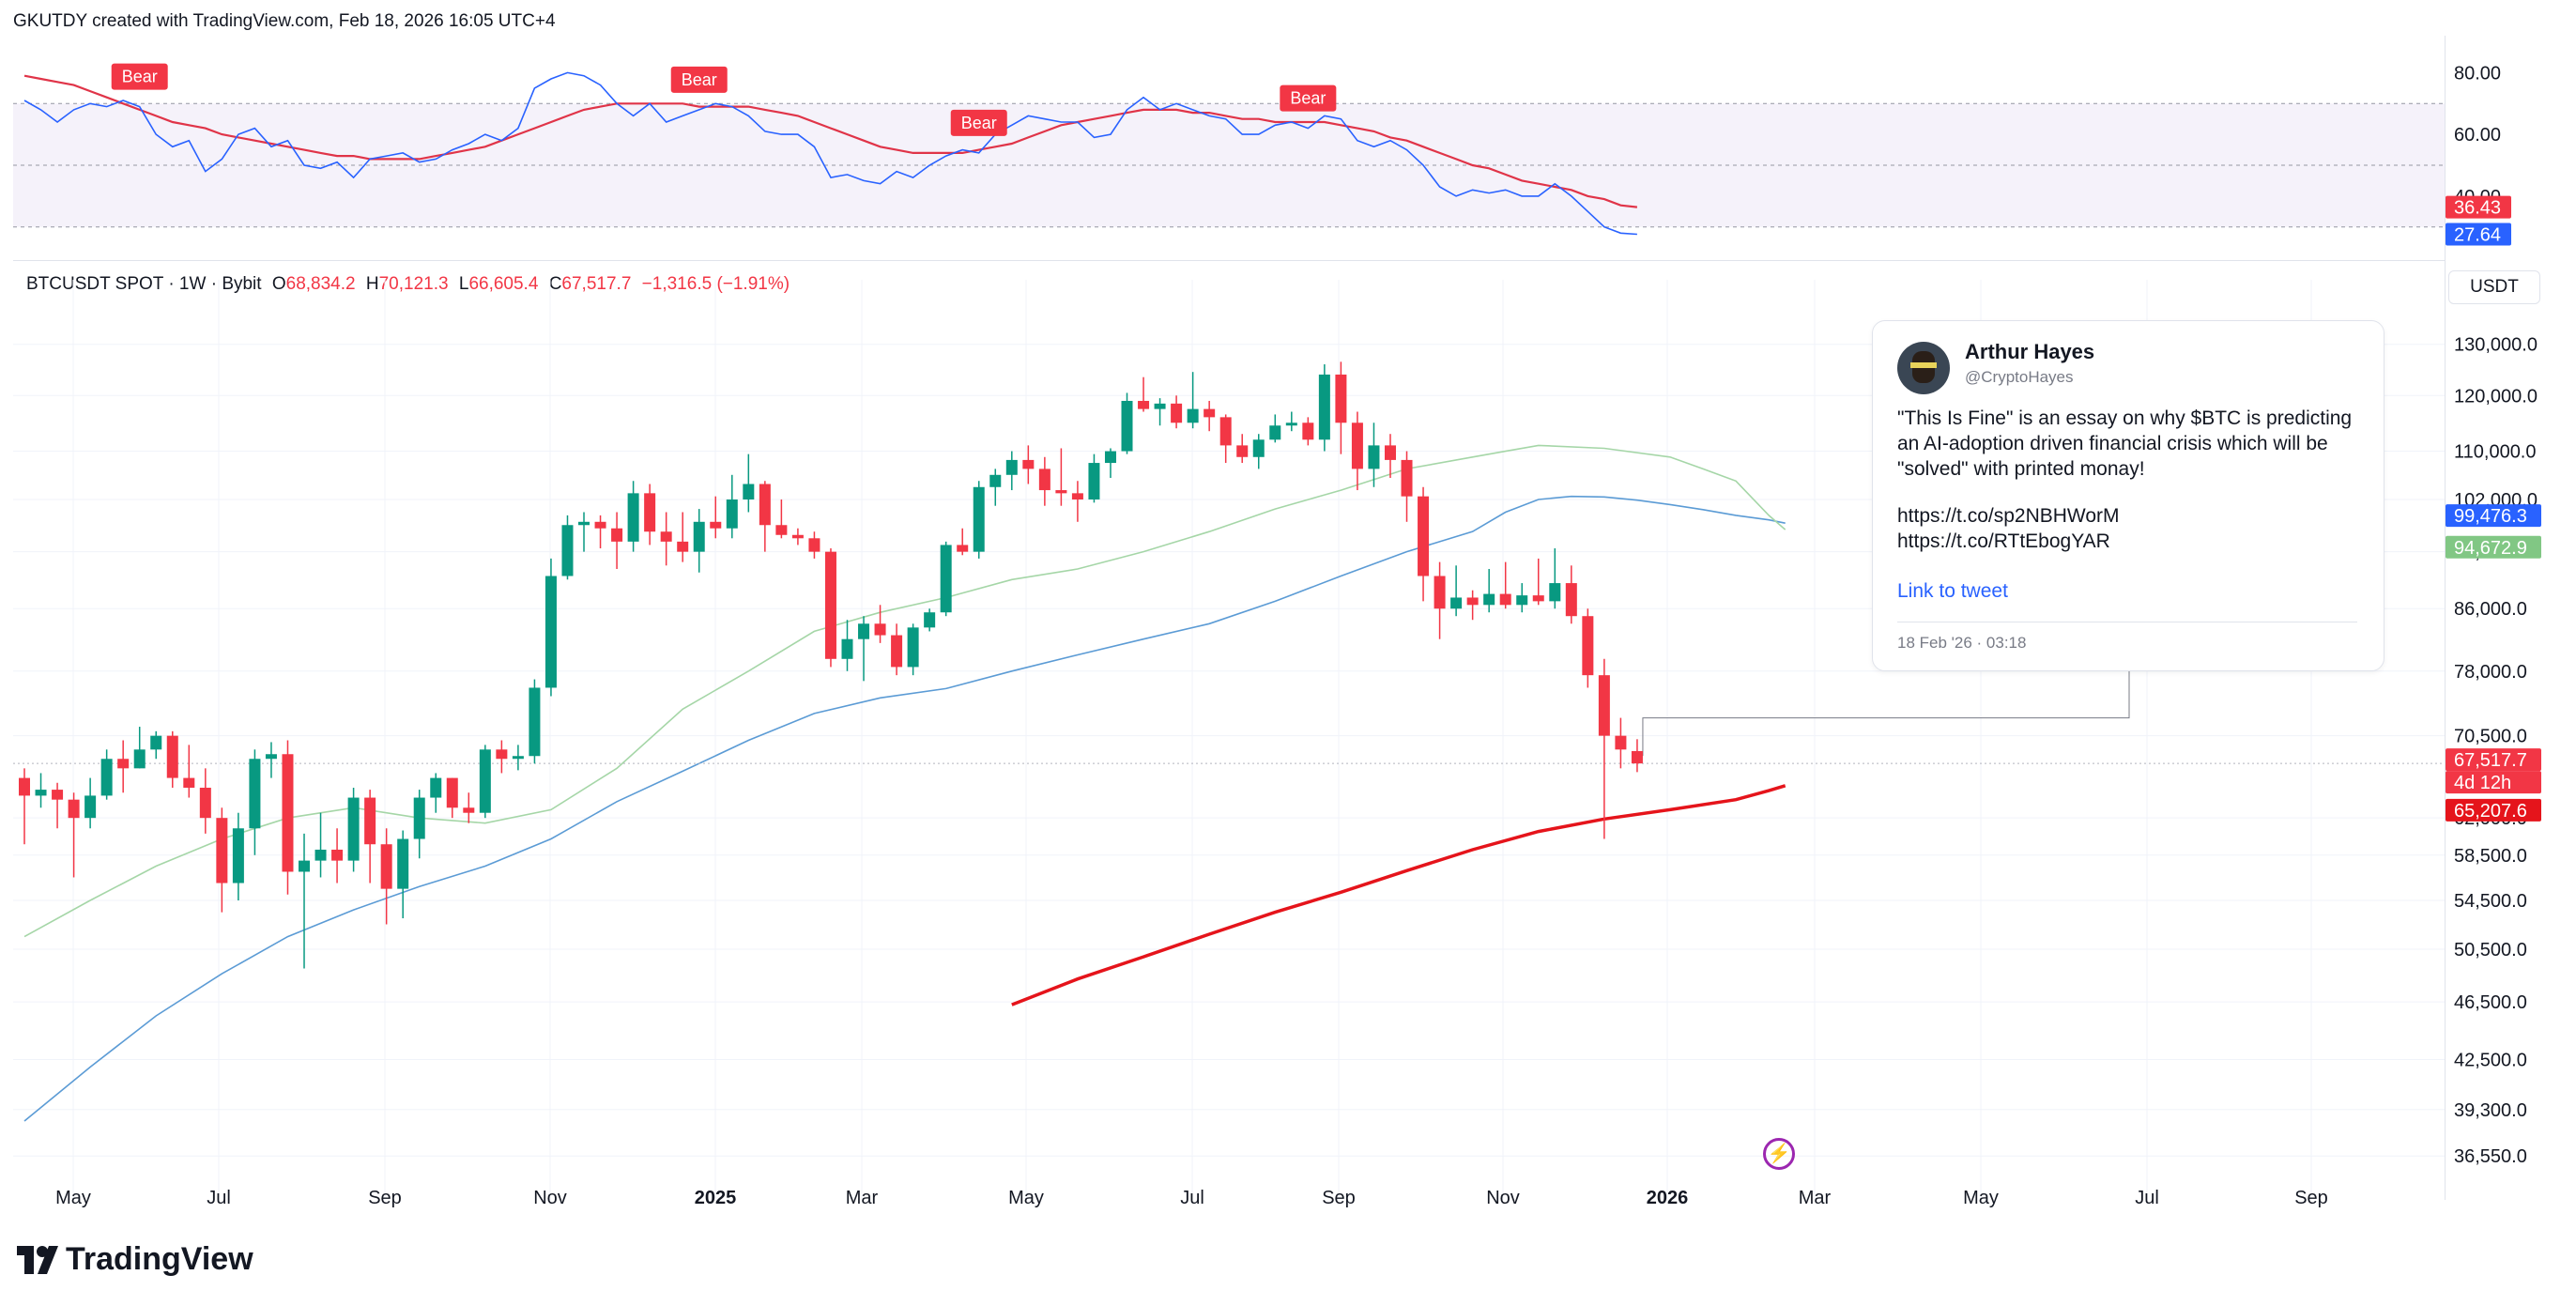  I want to click on tweet-link-2: https://t.co/RTtEbogYAR, so click(2004, 541).